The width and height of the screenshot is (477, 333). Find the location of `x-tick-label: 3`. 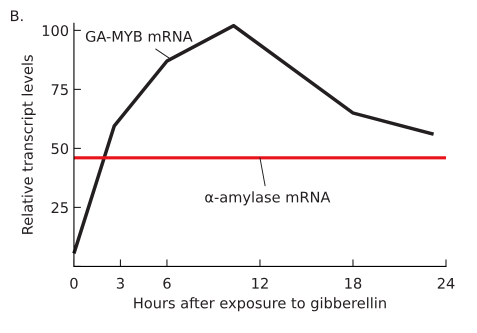

x-tick-label: 3 is located at coordinates (120, 283).